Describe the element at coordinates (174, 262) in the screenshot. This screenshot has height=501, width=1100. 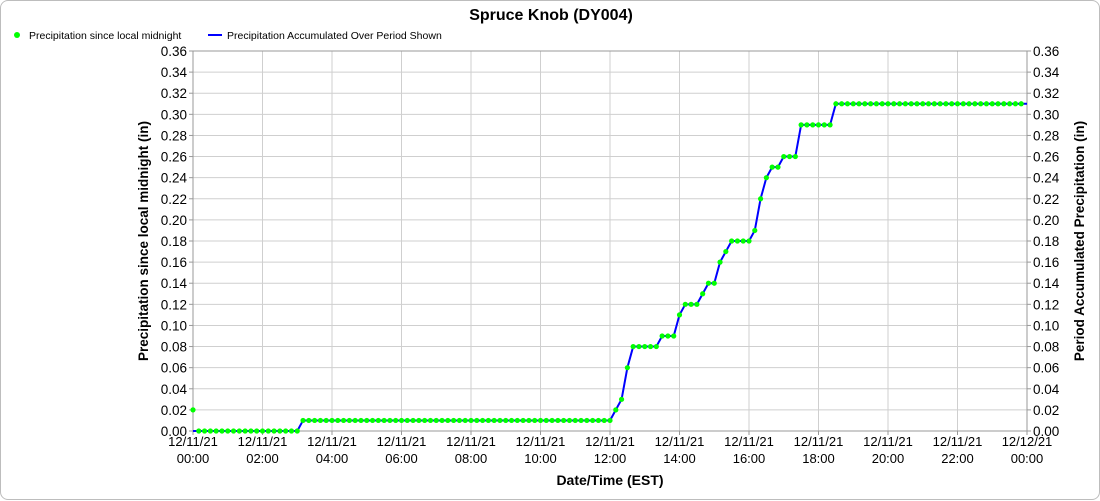
I see `y-tick-label-left: 0.16` at that location.